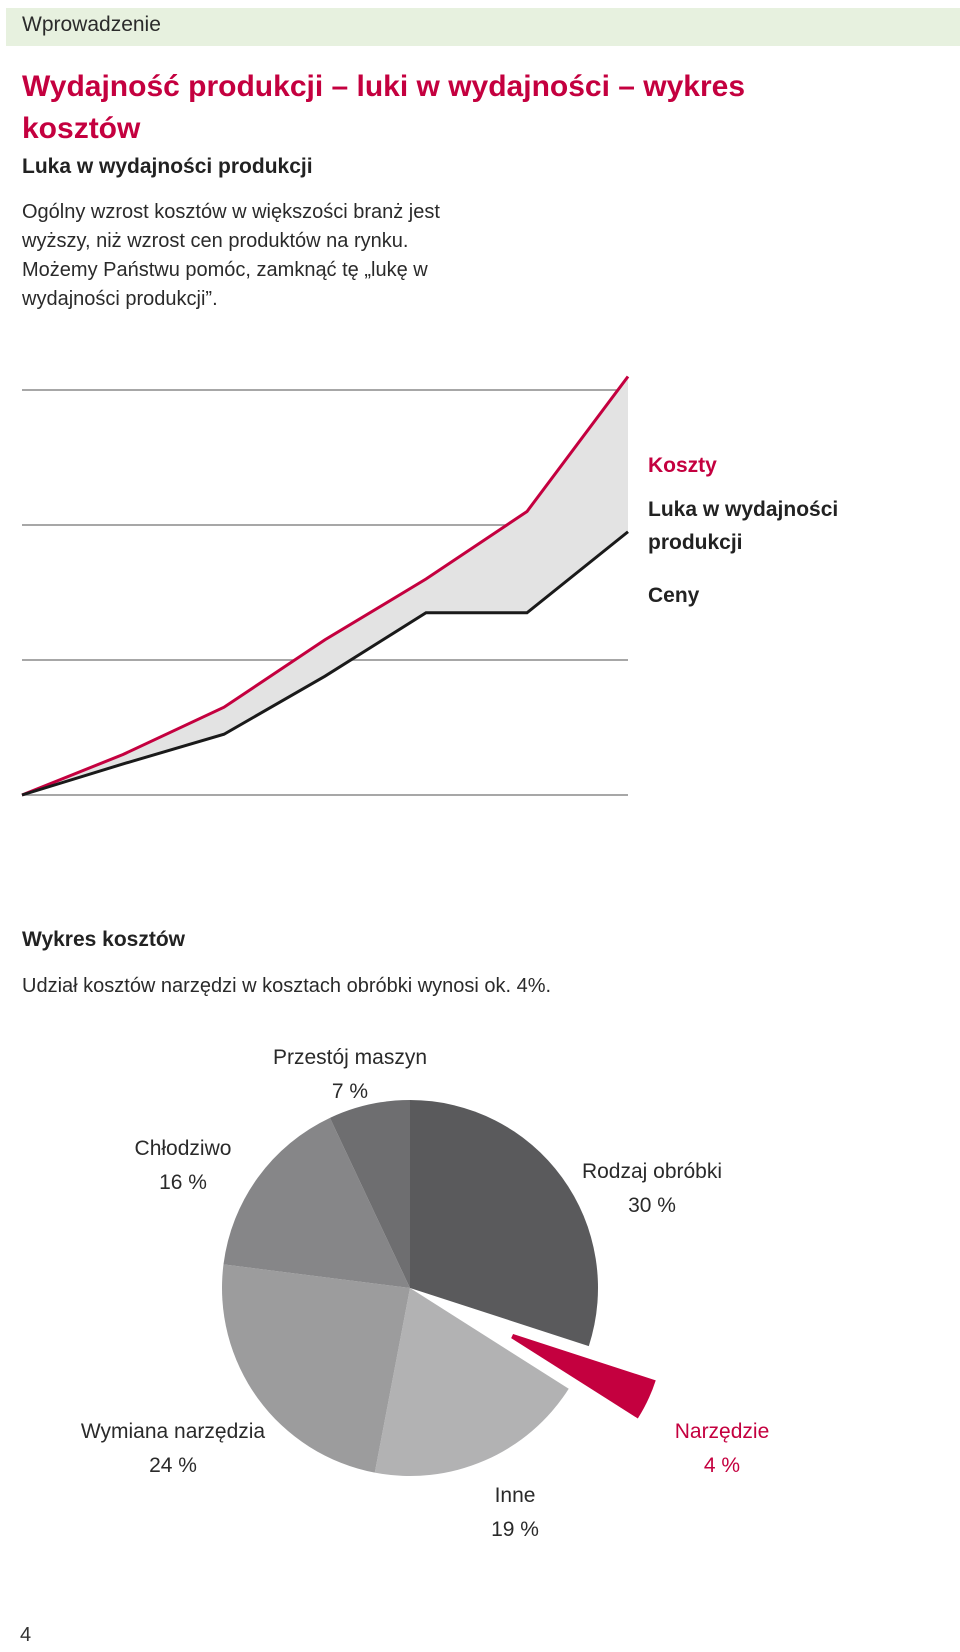 The width and height of the screenshot is (960, 1652). What do you see at coordinates (652, 1205) in the screenshot?
I see `slice-percent: 30 %` at bounding box center [652, 1205].